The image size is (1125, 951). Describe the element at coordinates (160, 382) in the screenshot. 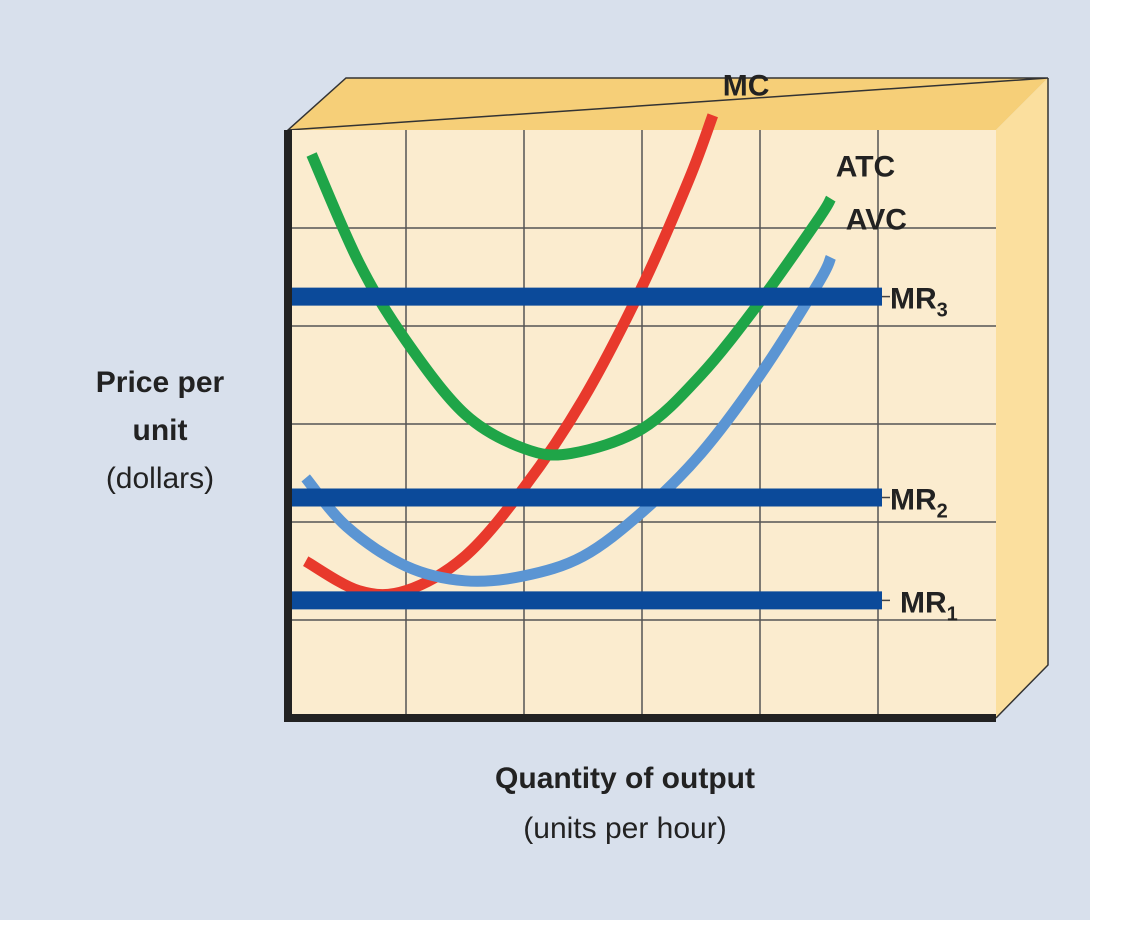

I see `y-axis-label-line1: Price per` at that location.